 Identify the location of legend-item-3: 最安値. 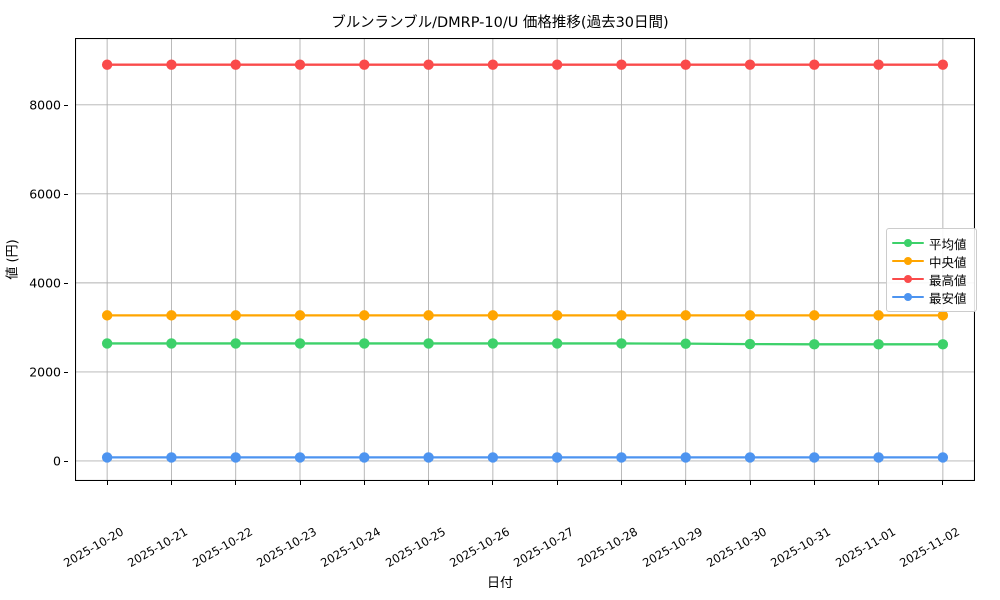
(931, 297).